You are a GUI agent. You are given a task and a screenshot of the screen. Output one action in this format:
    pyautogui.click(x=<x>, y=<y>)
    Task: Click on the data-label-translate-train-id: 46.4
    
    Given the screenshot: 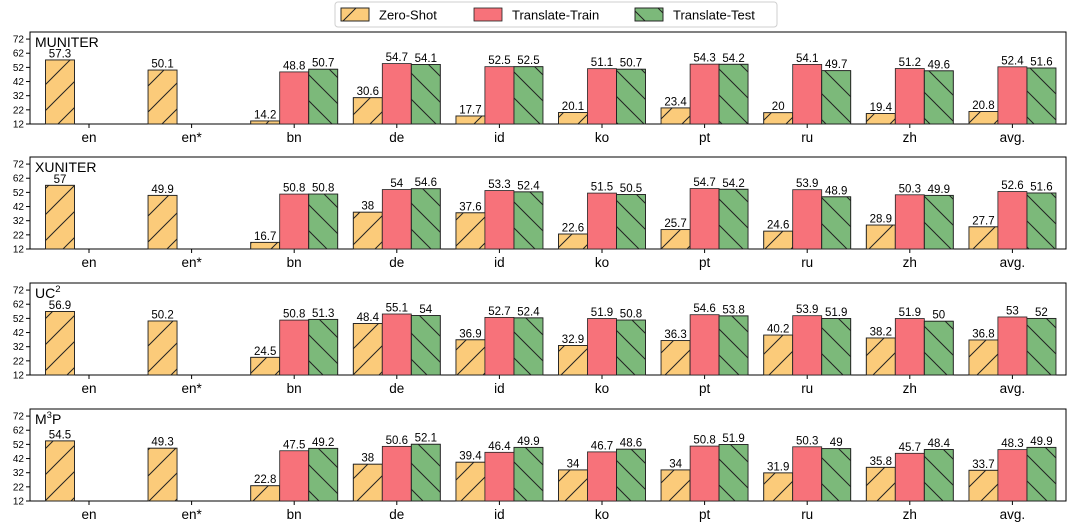 What is the action you would take?
    pyautogui.click(x=499, y=447)
    